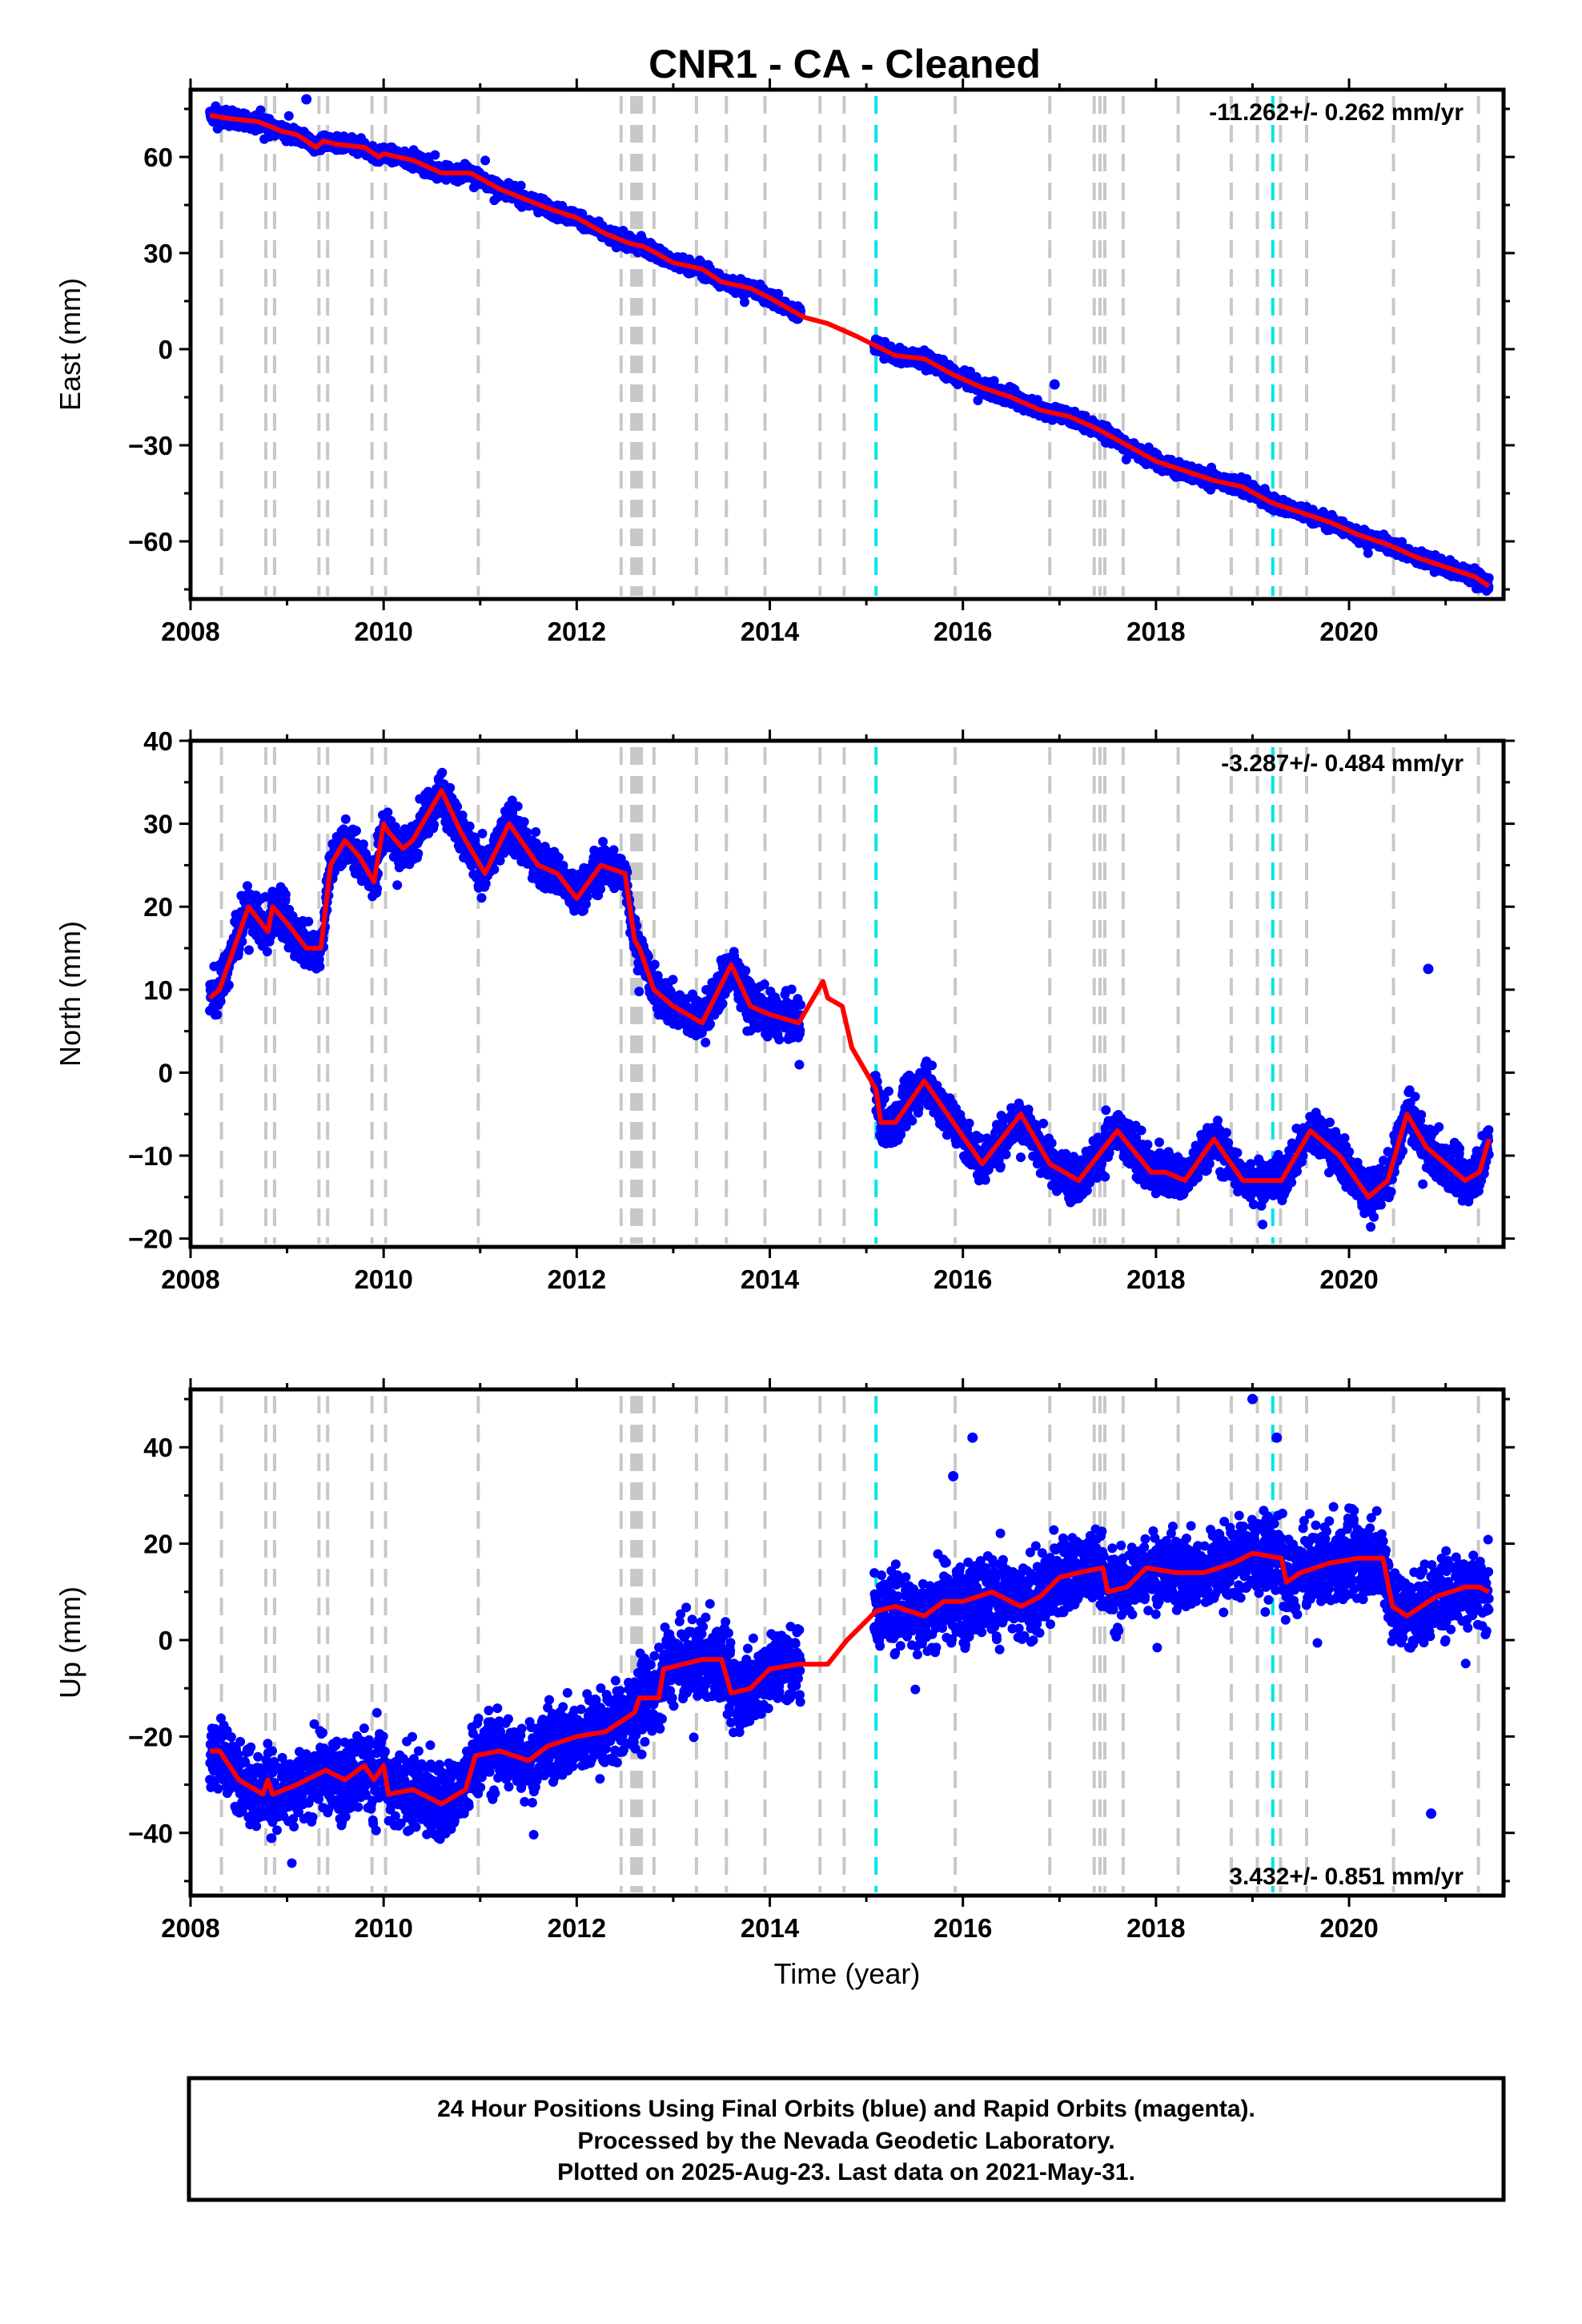  Describe the element at coordinates (151, 445) in the screenshot. I see `y-tick-label: −30` at that location.